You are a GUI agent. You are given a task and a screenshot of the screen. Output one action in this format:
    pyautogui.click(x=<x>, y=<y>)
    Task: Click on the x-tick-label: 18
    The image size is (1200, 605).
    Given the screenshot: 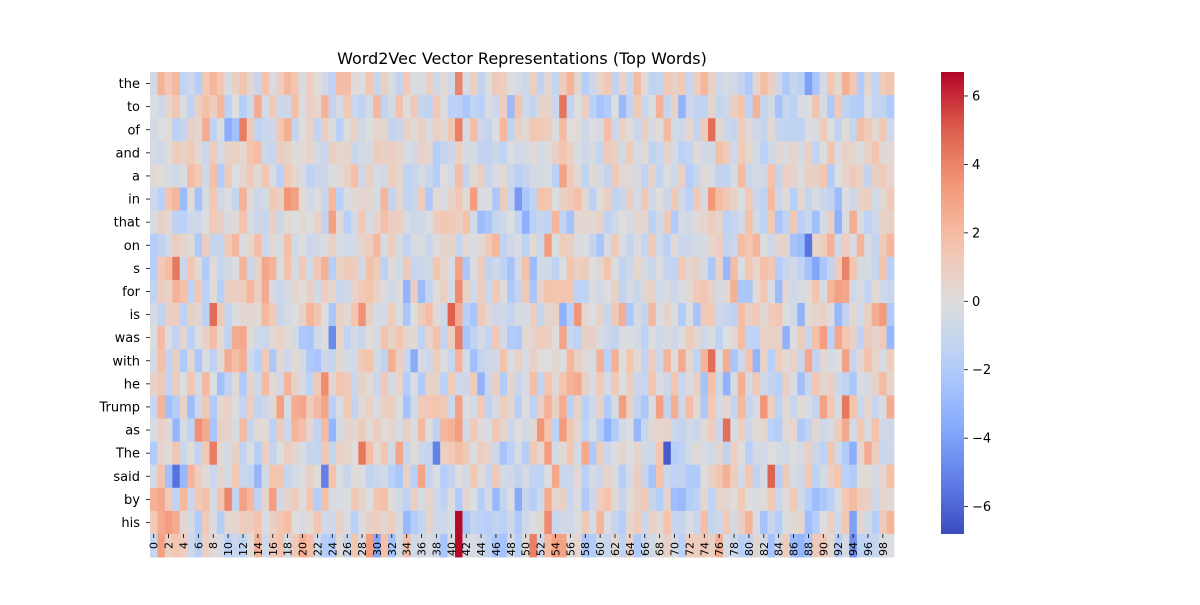 What is the action you would take?
    pyautogui.click(x=288, y=549)
    